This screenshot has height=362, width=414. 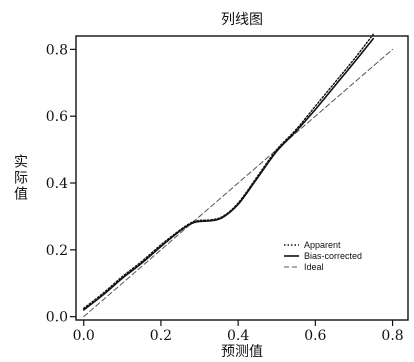 I want to click on y-axis-label: 实际值, so click(x=20, y=178).